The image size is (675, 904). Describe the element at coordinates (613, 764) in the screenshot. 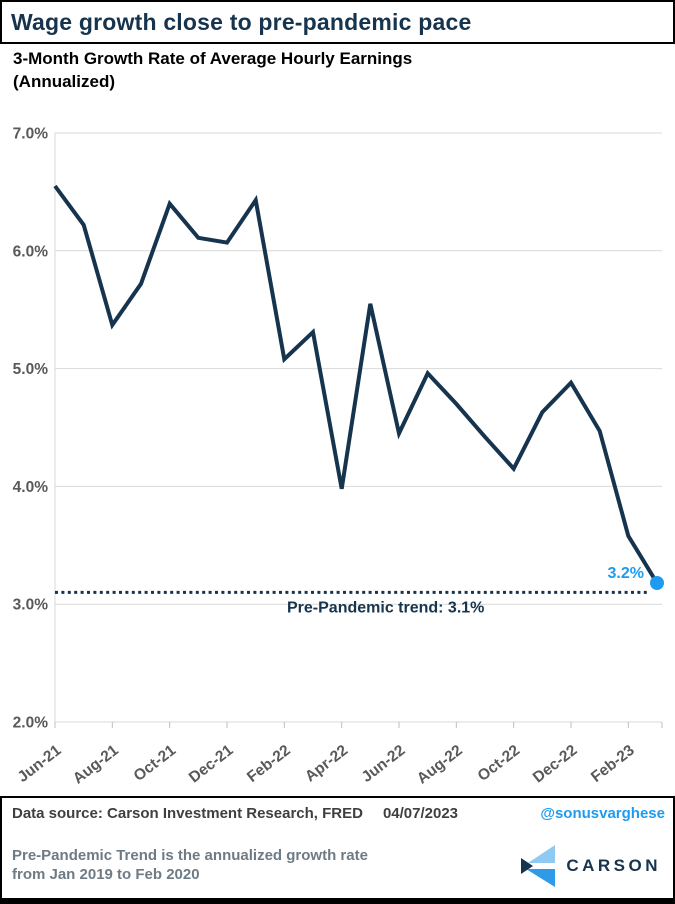

I see `x-axis-tick-label: Feb-23` at that location.